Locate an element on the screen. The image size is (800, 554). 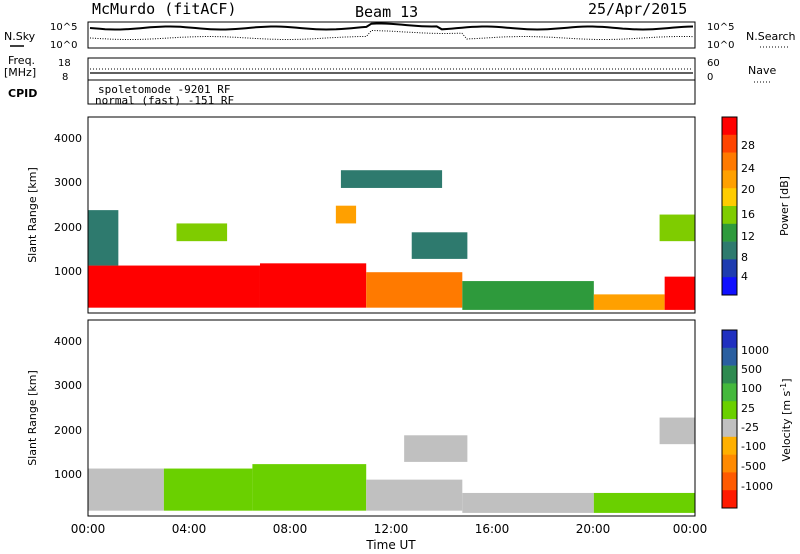
velocity-cbar-tick-500: 500 is located at coordinates (751, 369).